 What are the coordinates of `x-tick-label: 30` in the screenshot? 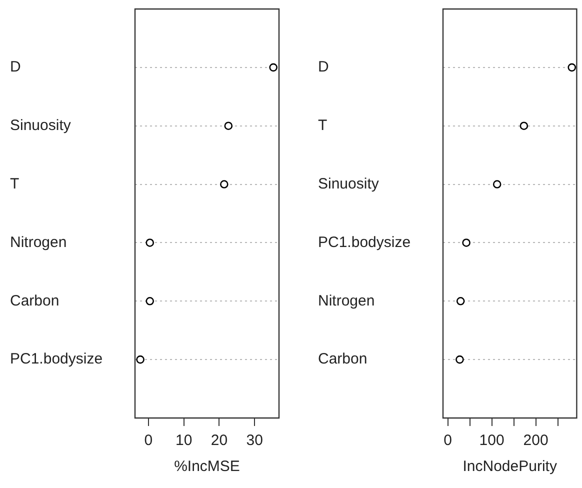 It's located at (254, 441).